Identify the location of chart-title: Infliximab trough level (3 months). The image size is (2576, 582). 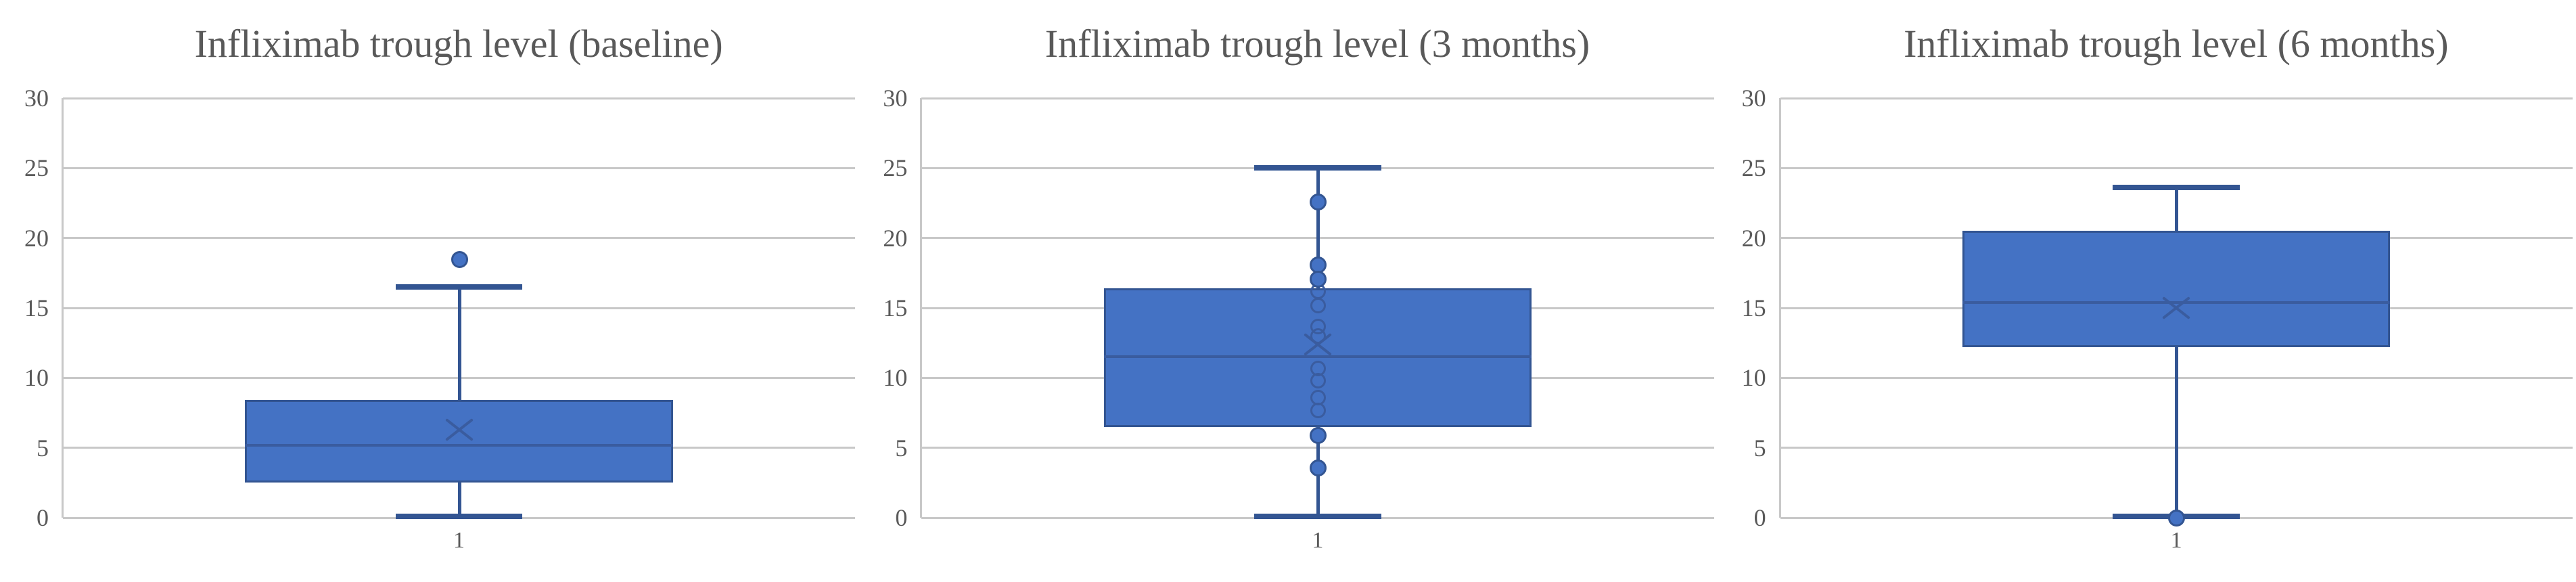
(1317, 44).